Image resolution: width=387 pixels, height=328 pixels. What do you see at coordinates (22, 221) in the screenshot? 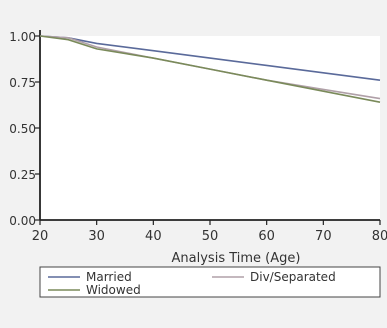
I see `y-tick-label: 0.00` at bounding box center [22, 221].